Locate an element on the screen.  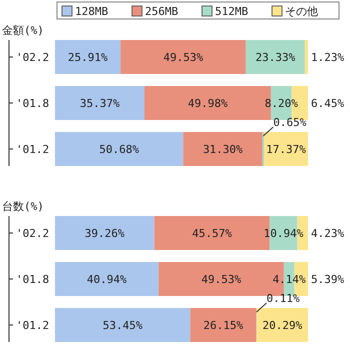
legend-item: その他 is located at coordinates (295, 11).